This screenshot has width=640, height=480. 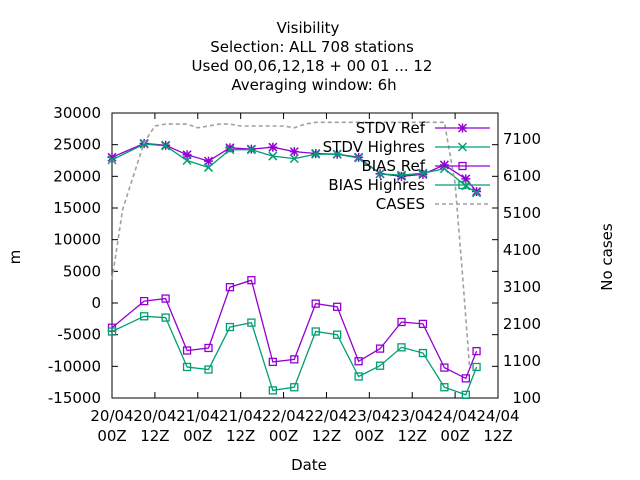 I want to click on series-bias-ref, so click(x=294, y=329).